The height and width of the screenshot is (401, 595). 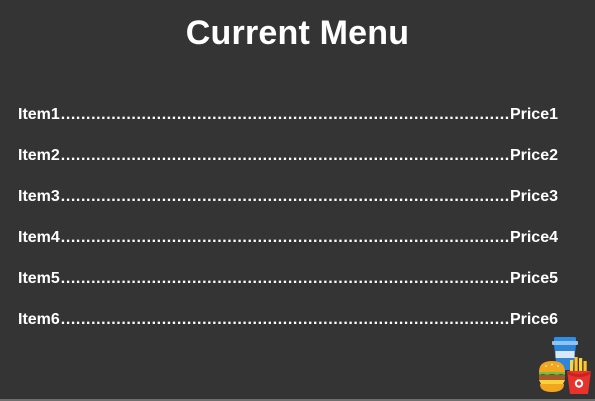 I want to click on menu-item-price: Price3, so click(x=533, y=196).